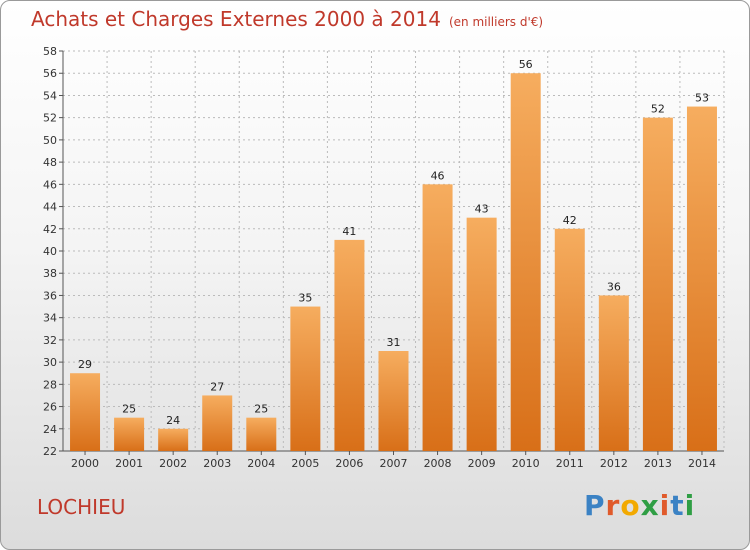  I want to click on y-tick-label: 28, so click(50, 384).